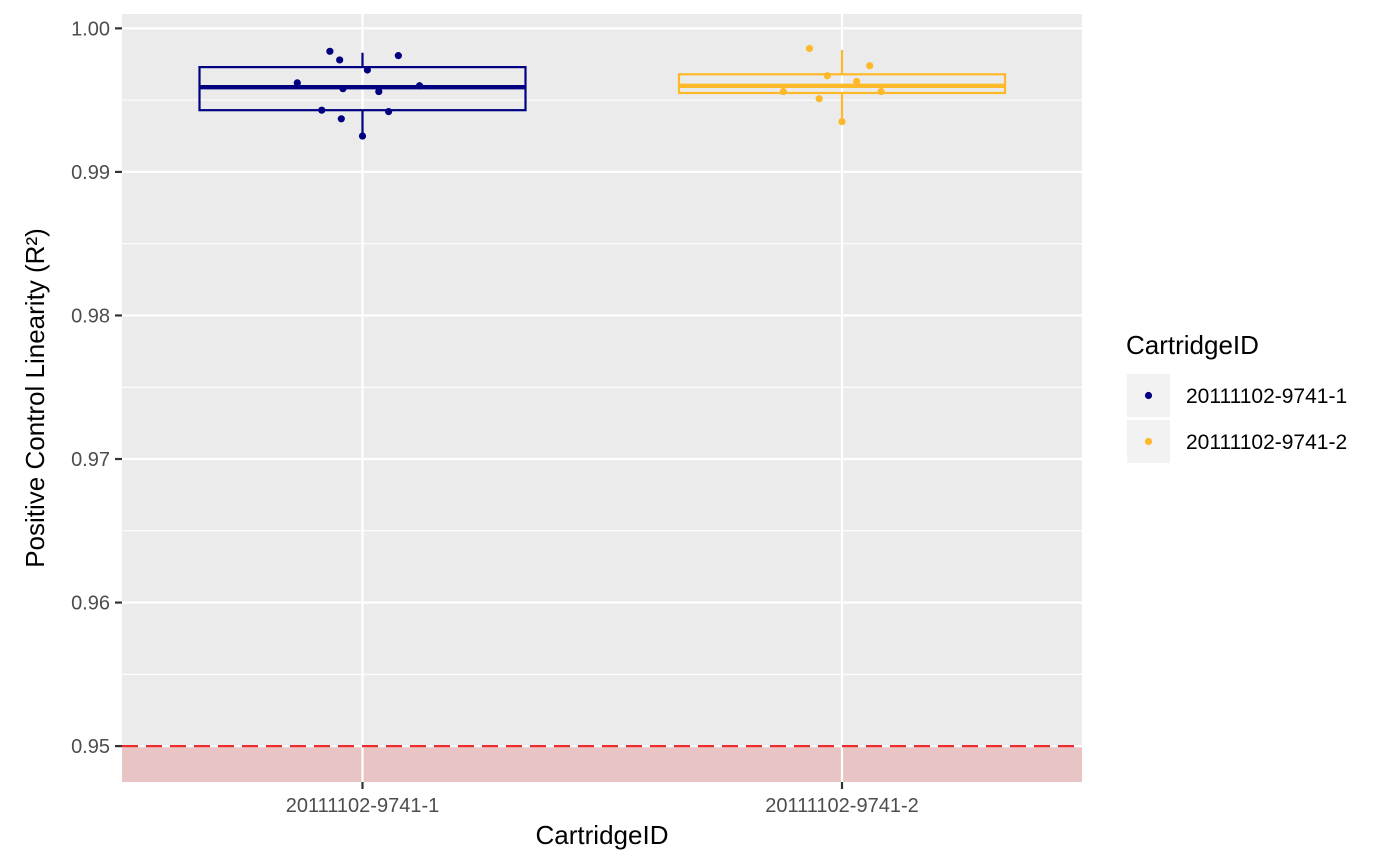 This screenshot has height=865, width=1400. Describe the element at coordinates (1266, 396) in the screenshot. I see `legend-label: 20111102-9741-1` at that location.